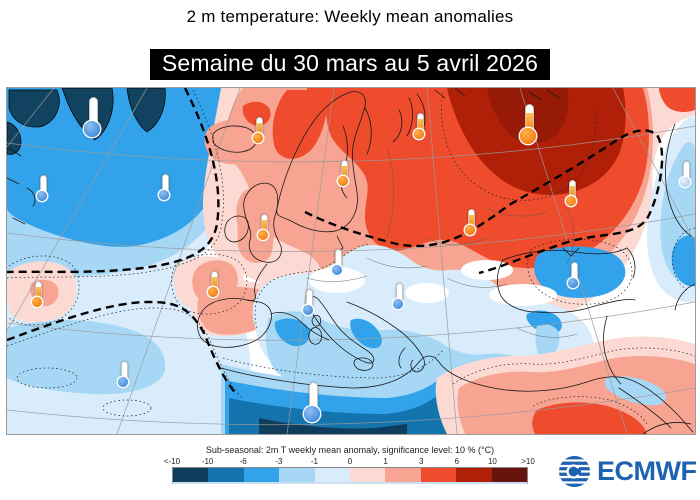  I want to click on legend-tick-label: 1, so click(385, 461).